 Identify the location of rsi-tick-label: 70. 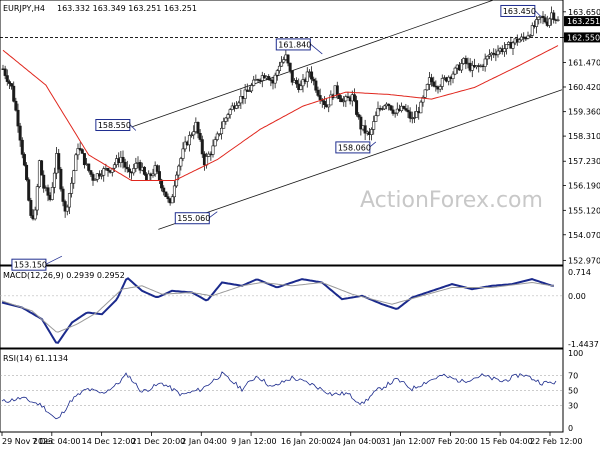
(573, 376).